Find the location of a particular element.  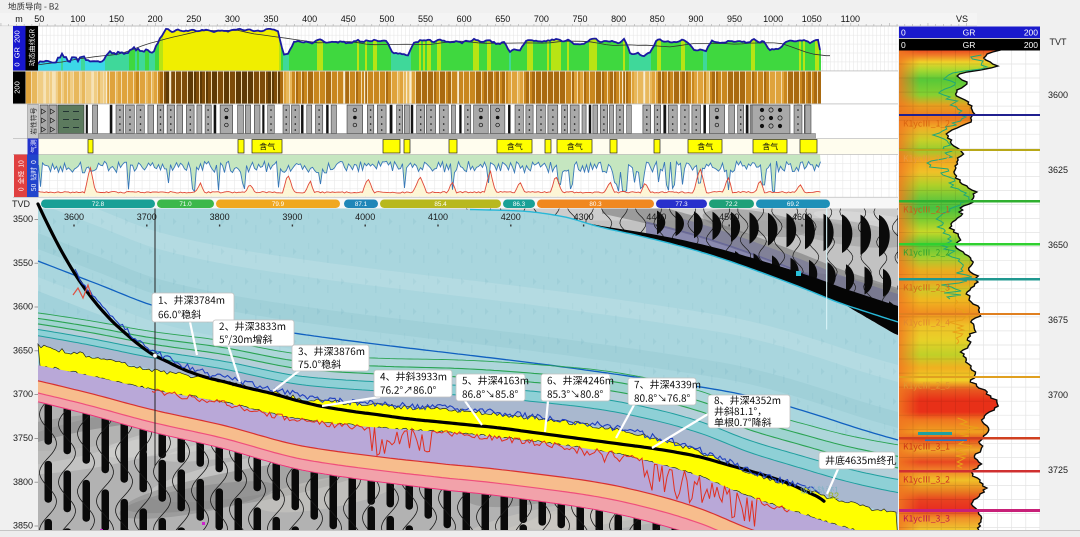

svg-text: 700 is located at coordinates (541, 19).